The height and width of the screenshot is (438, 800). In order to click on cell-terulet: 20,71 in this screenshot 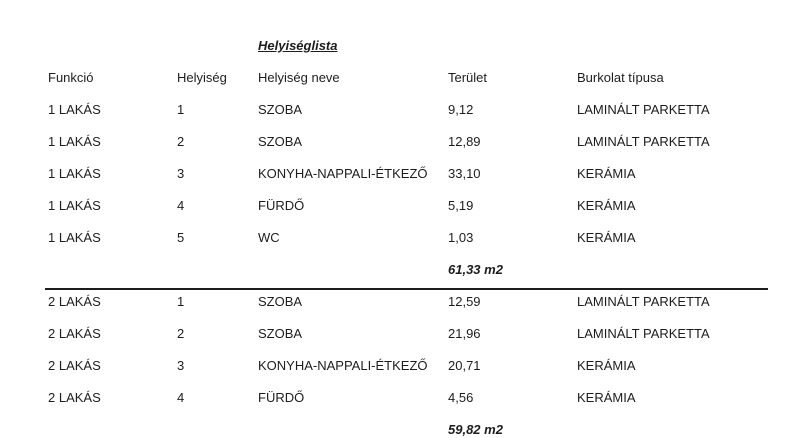, I will do `click(464, 365)`.